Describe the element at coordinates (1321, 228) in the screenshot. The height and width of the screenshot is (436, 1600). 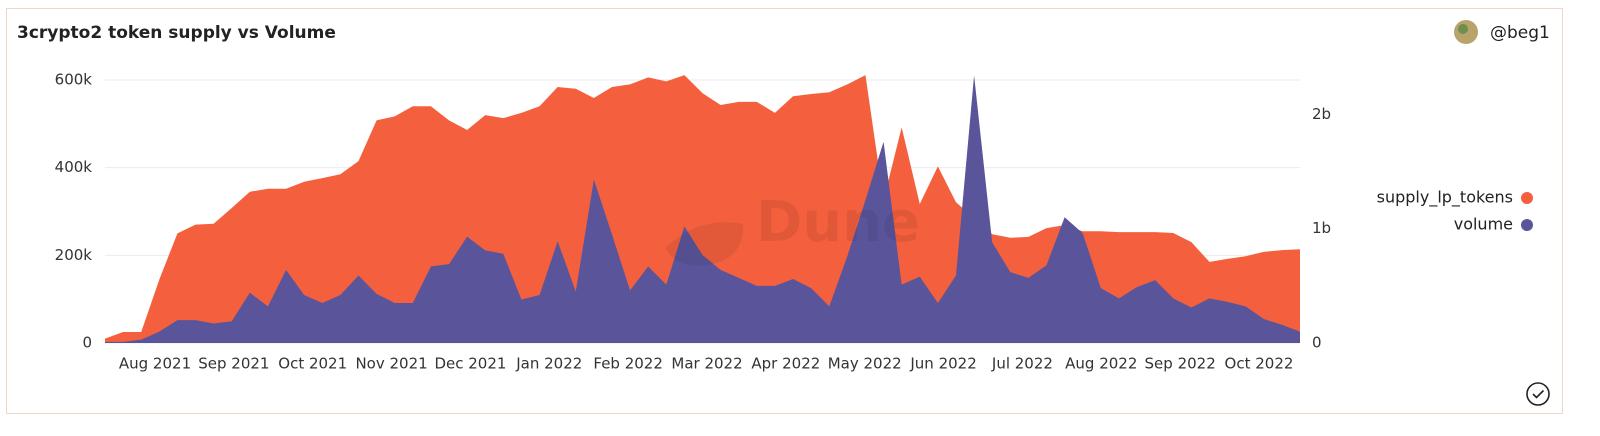
I see `y2-tick-label: 1b` at that location.